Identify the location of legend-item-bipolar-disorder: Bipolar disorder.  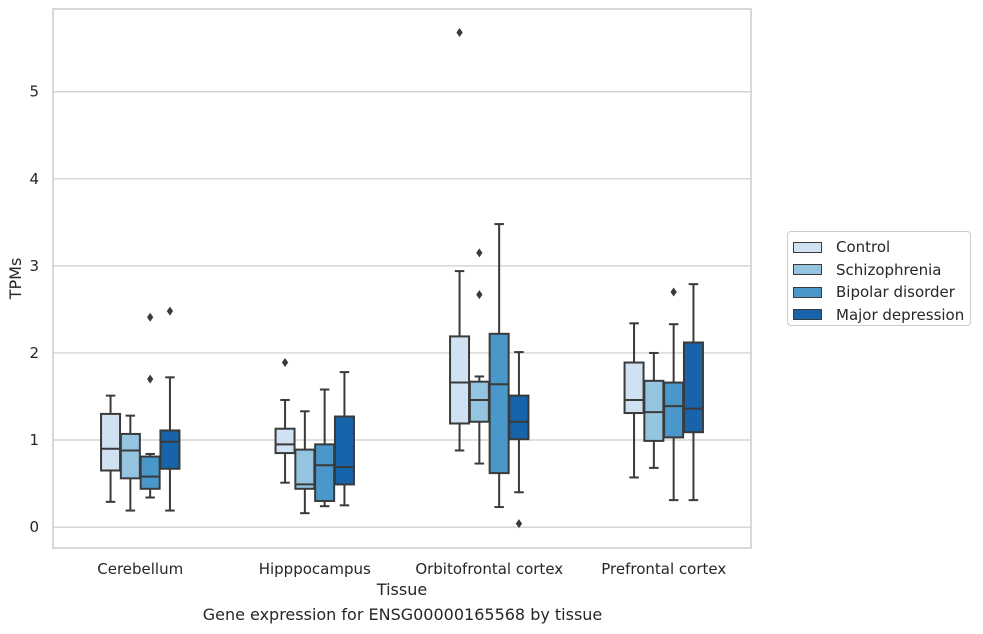
(881, 292).